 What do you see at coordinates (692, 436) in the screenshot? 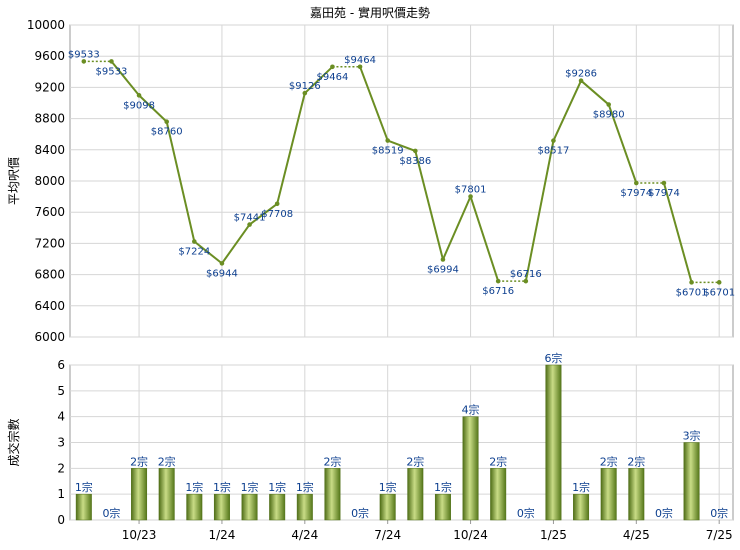
I see `volume-data-label: 3宗` at bounding box center [692, 436].